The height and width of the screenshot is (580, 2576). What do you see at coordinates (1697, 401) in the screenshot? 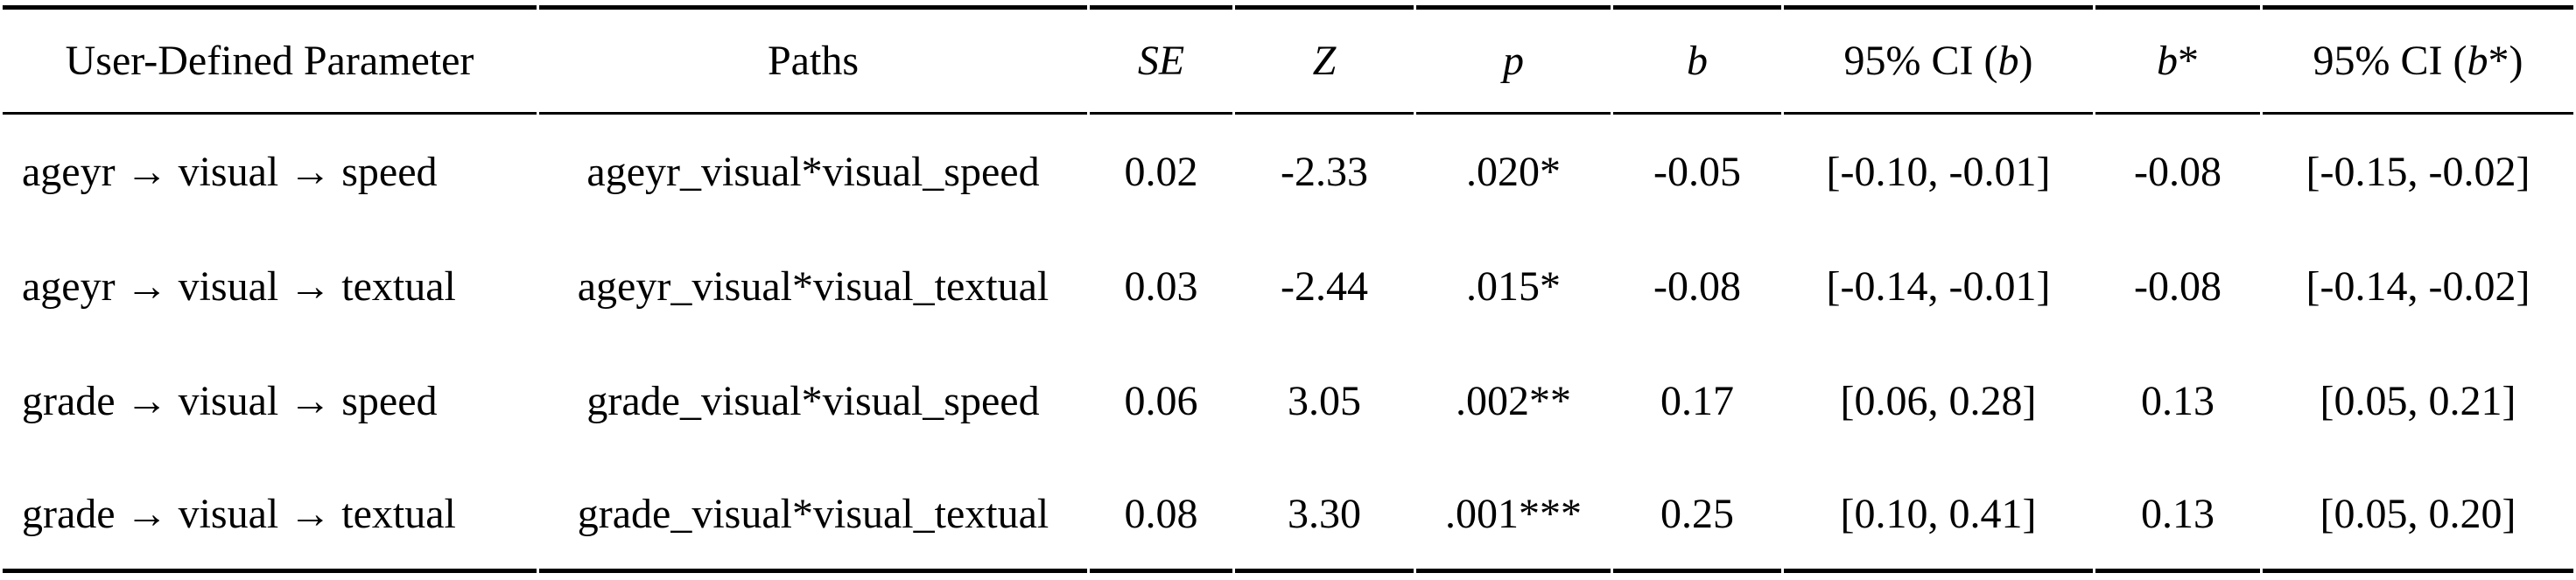
I see `cell-b: 0.17` at bounding box center [1697, 401].